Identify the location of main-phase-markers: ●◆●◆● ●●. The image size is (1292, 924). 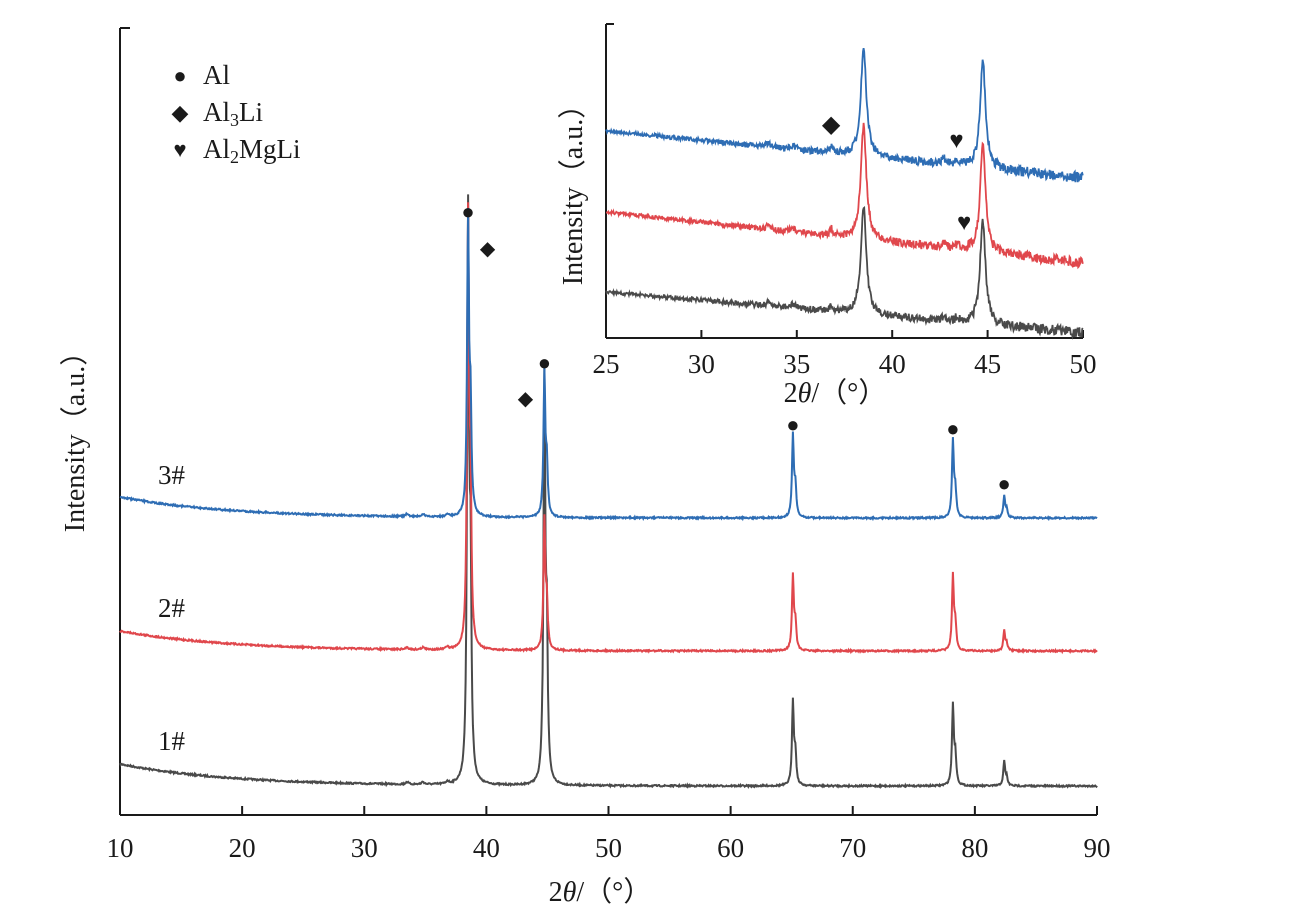
(735, 347).